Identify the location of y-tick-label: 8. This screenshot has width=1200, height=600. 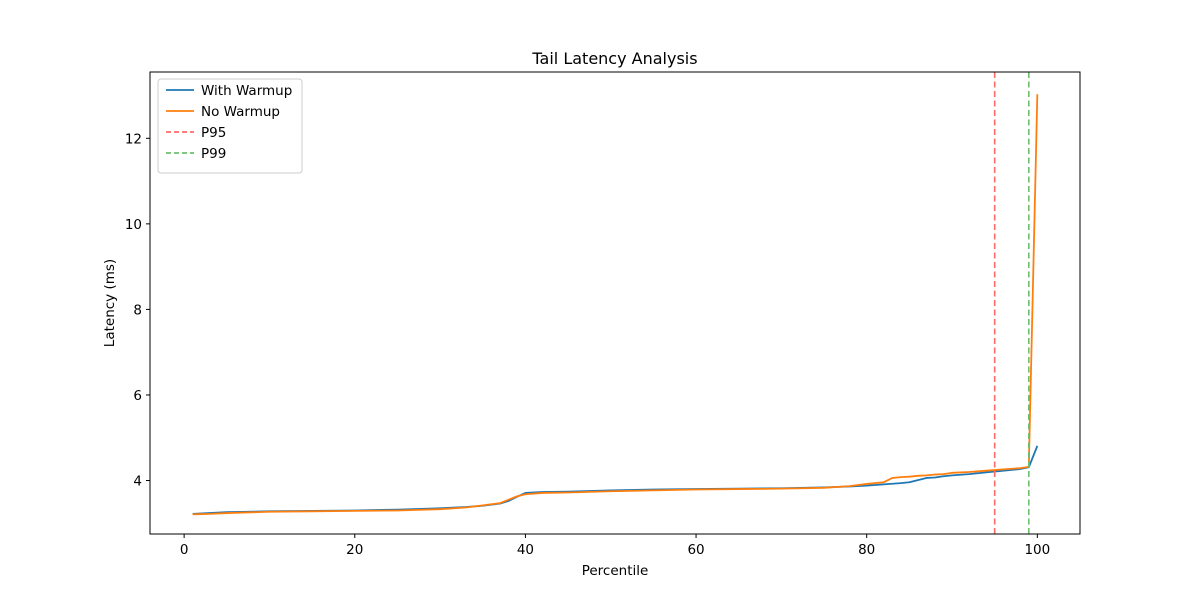
(137, 310).